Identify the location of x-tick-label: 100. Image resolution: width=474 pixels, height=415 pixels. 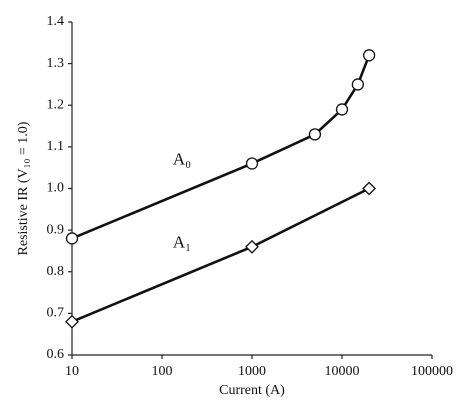
(162, 371).